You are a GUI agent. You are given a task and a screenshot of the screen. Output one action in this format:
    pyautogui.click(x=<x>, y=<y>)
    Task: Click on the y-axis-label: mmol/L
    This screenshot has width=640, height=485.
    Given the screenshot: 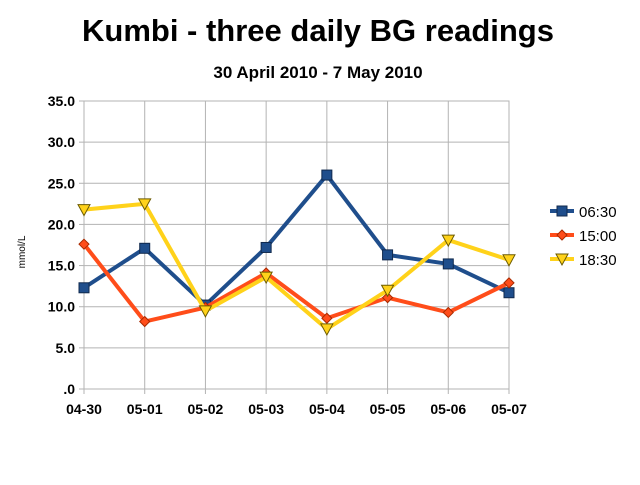 What is the action you would take?
    pyautogui.click(x=22, y=251)
    